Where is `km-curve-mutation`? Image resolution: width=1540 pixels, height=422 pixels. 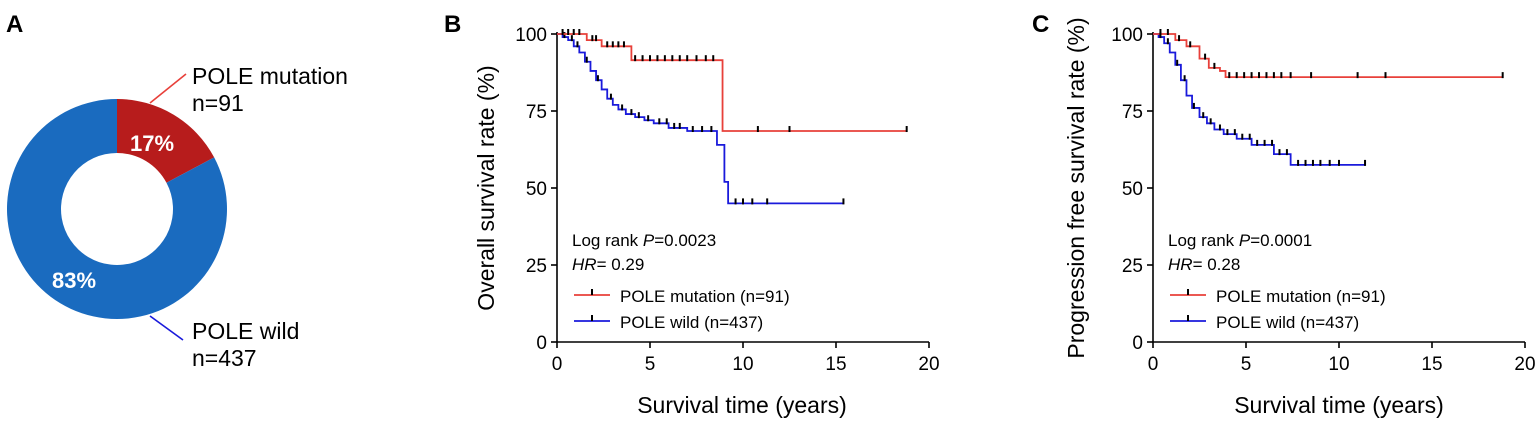
km-curve-mutation is located at coordinates (732, 82).